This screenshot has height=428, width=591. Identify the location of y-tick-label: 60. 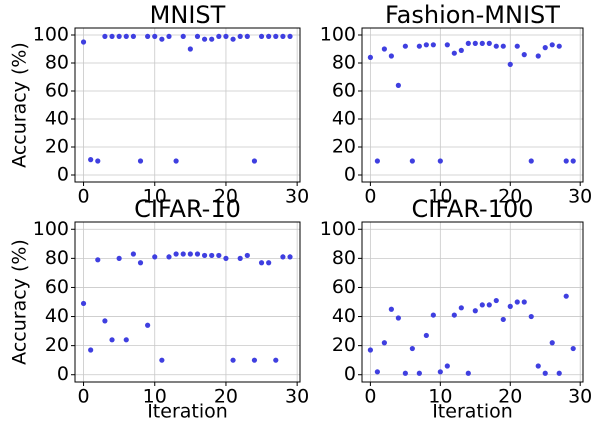
(57, 91).